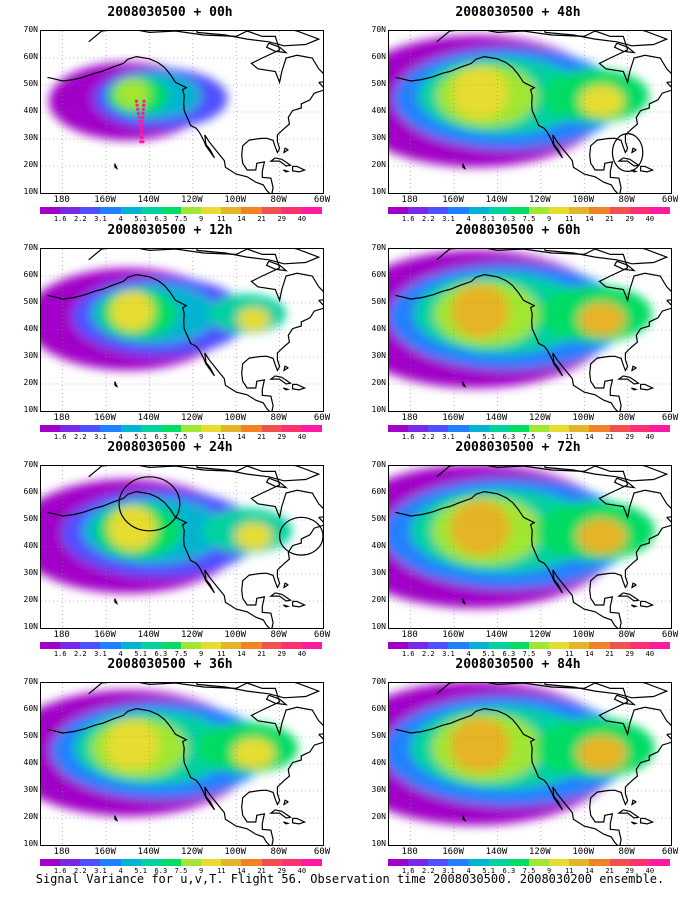 Image resolution: width=700 pixels, height=900 pixels. I want to click on longitude-label: 100W, so click(235, 635).